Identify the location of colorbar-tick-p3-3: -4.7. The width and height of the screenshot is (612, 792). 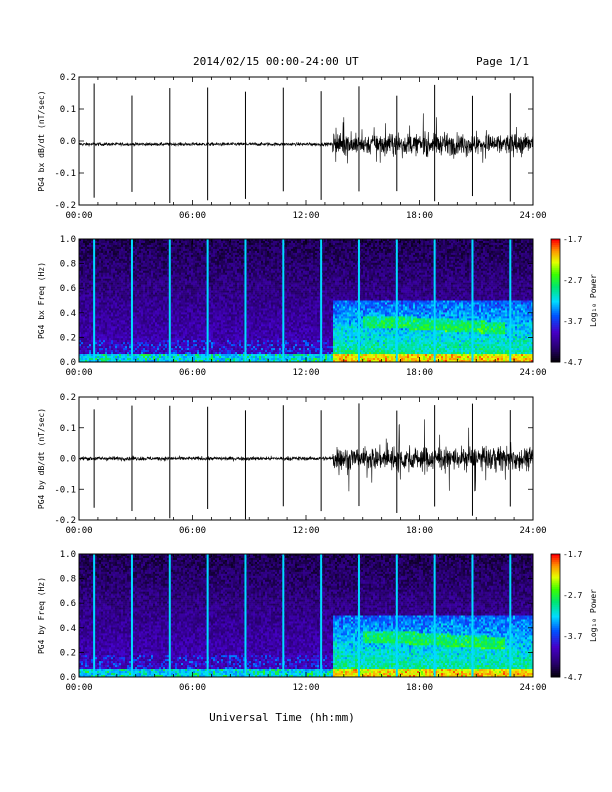
(572, 677).